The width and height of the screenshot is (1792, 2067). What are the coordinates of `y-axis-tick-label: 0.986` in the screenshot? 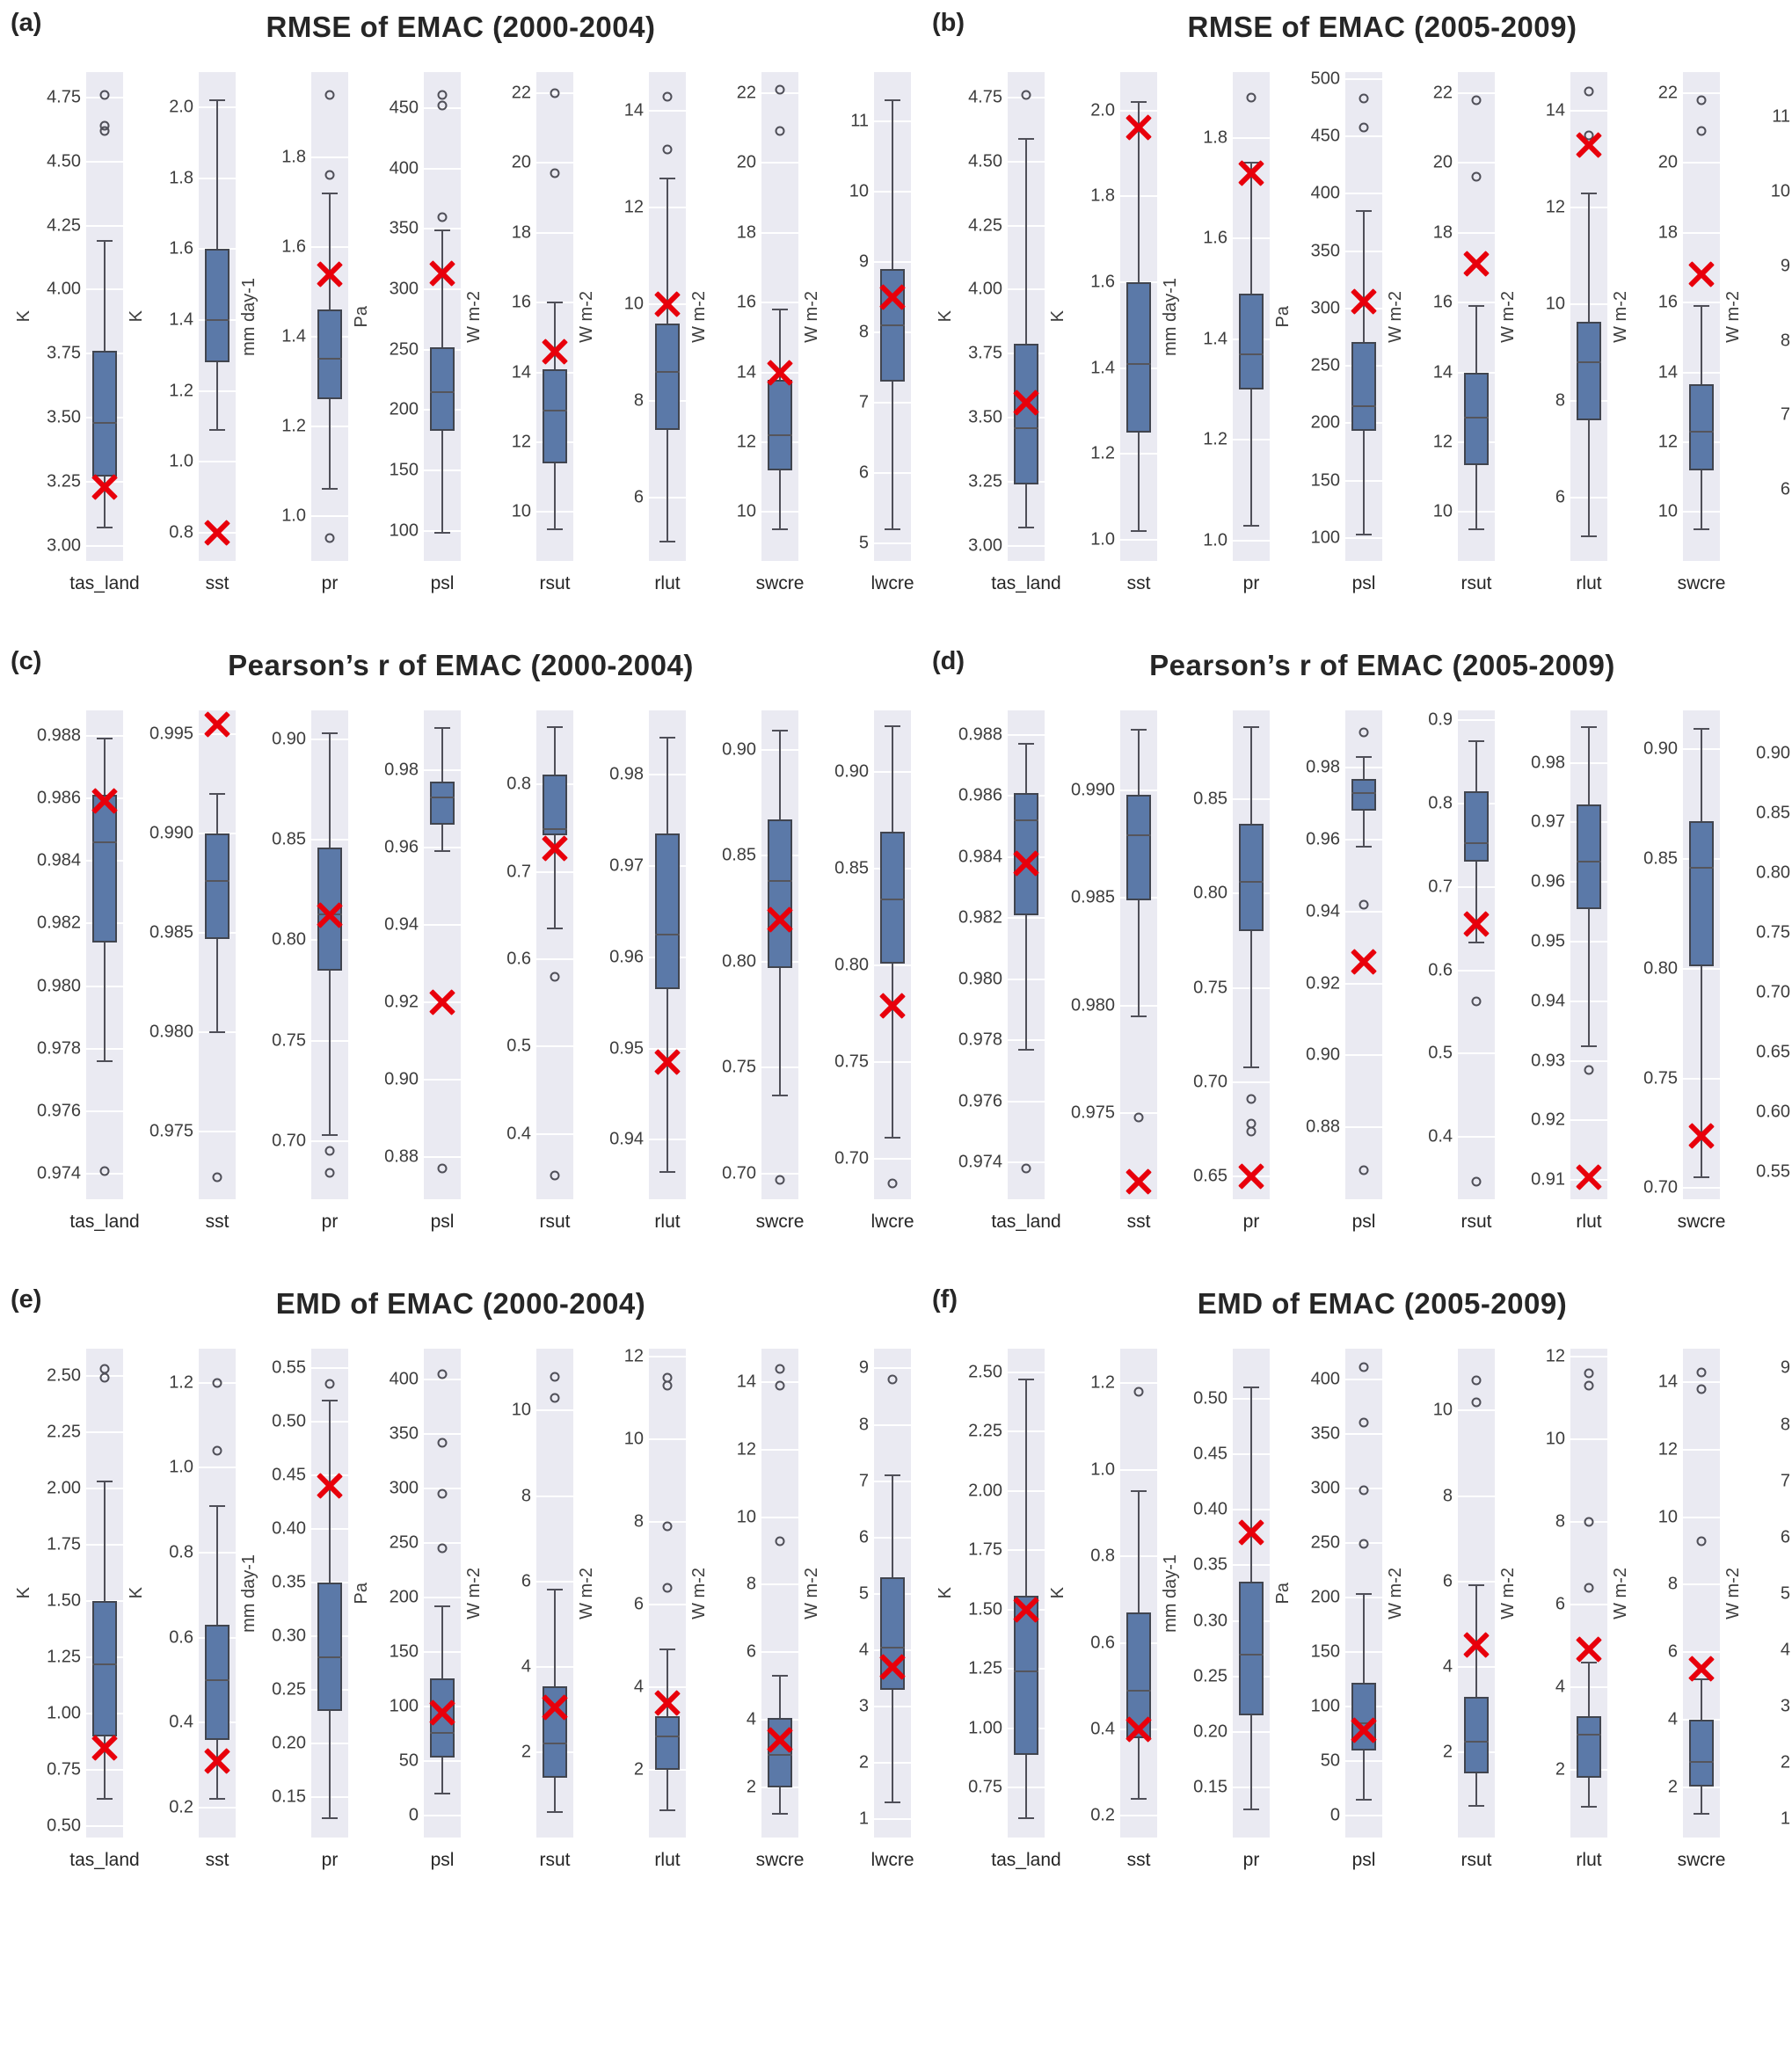 It's located at (59, 798).